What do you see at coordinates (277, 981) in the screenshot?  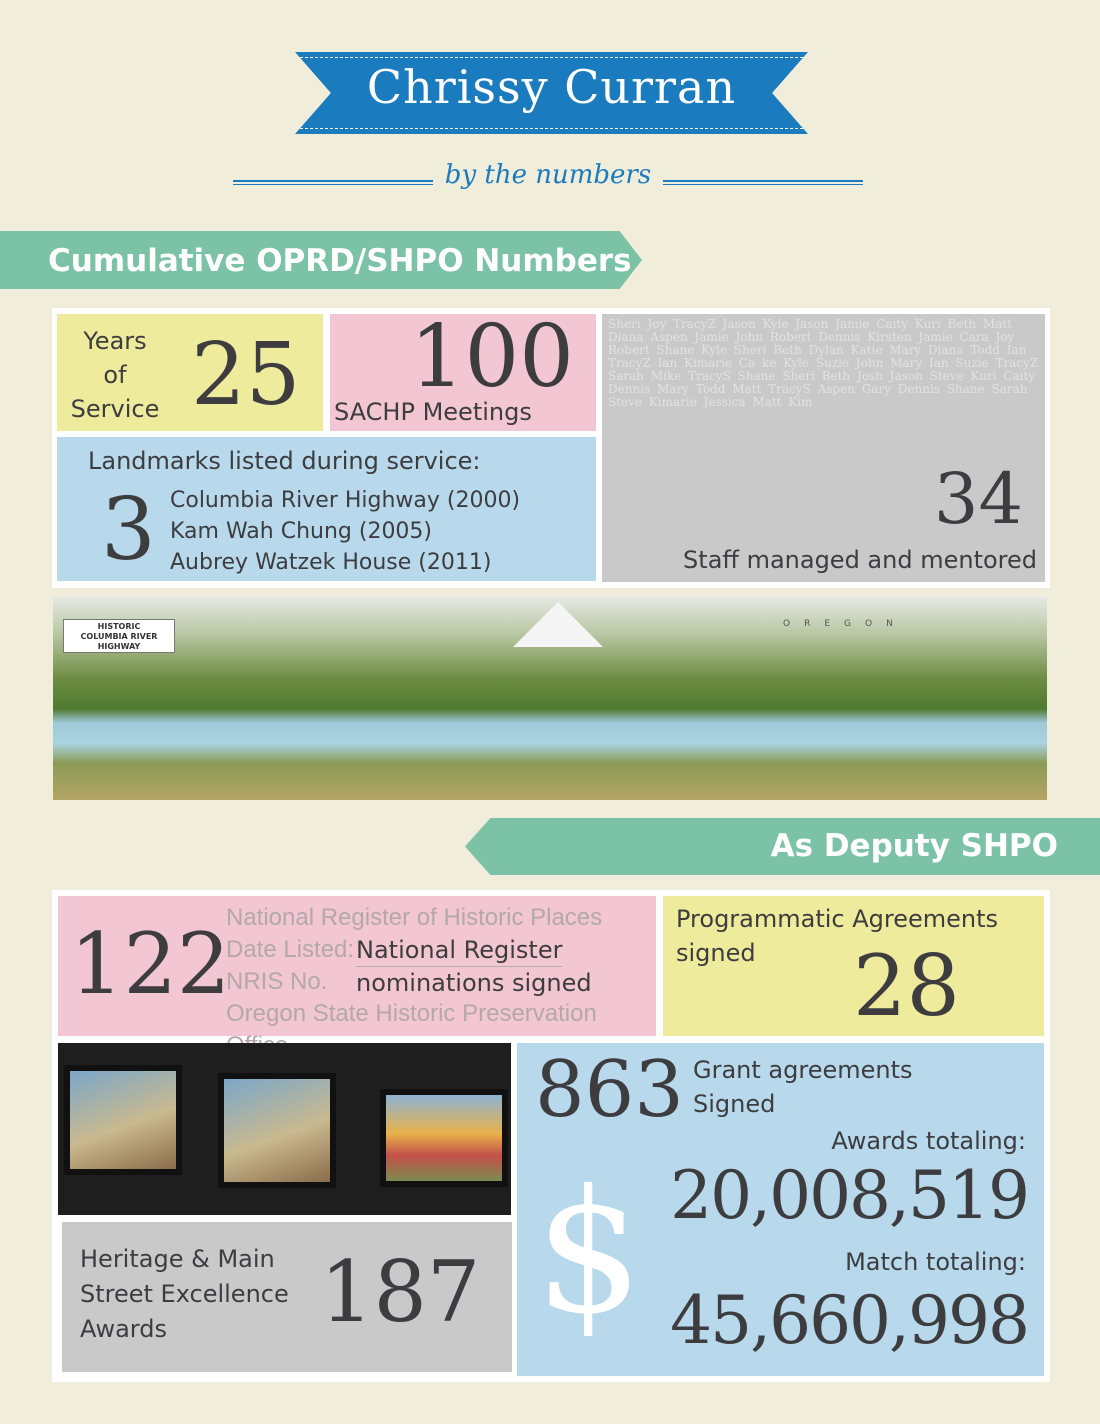 I see `form-ghost-text: NRIS No.` at bounding box center [277, 981].